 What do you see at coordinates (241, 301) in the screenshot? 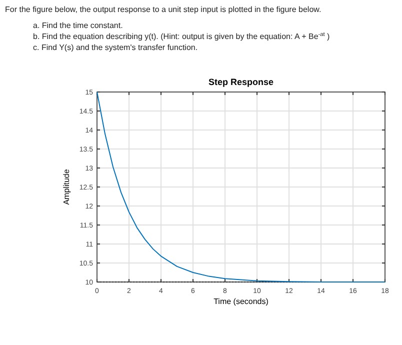
I see `x-axis-title: Time (seconds)` at bounding box center [241, 301].